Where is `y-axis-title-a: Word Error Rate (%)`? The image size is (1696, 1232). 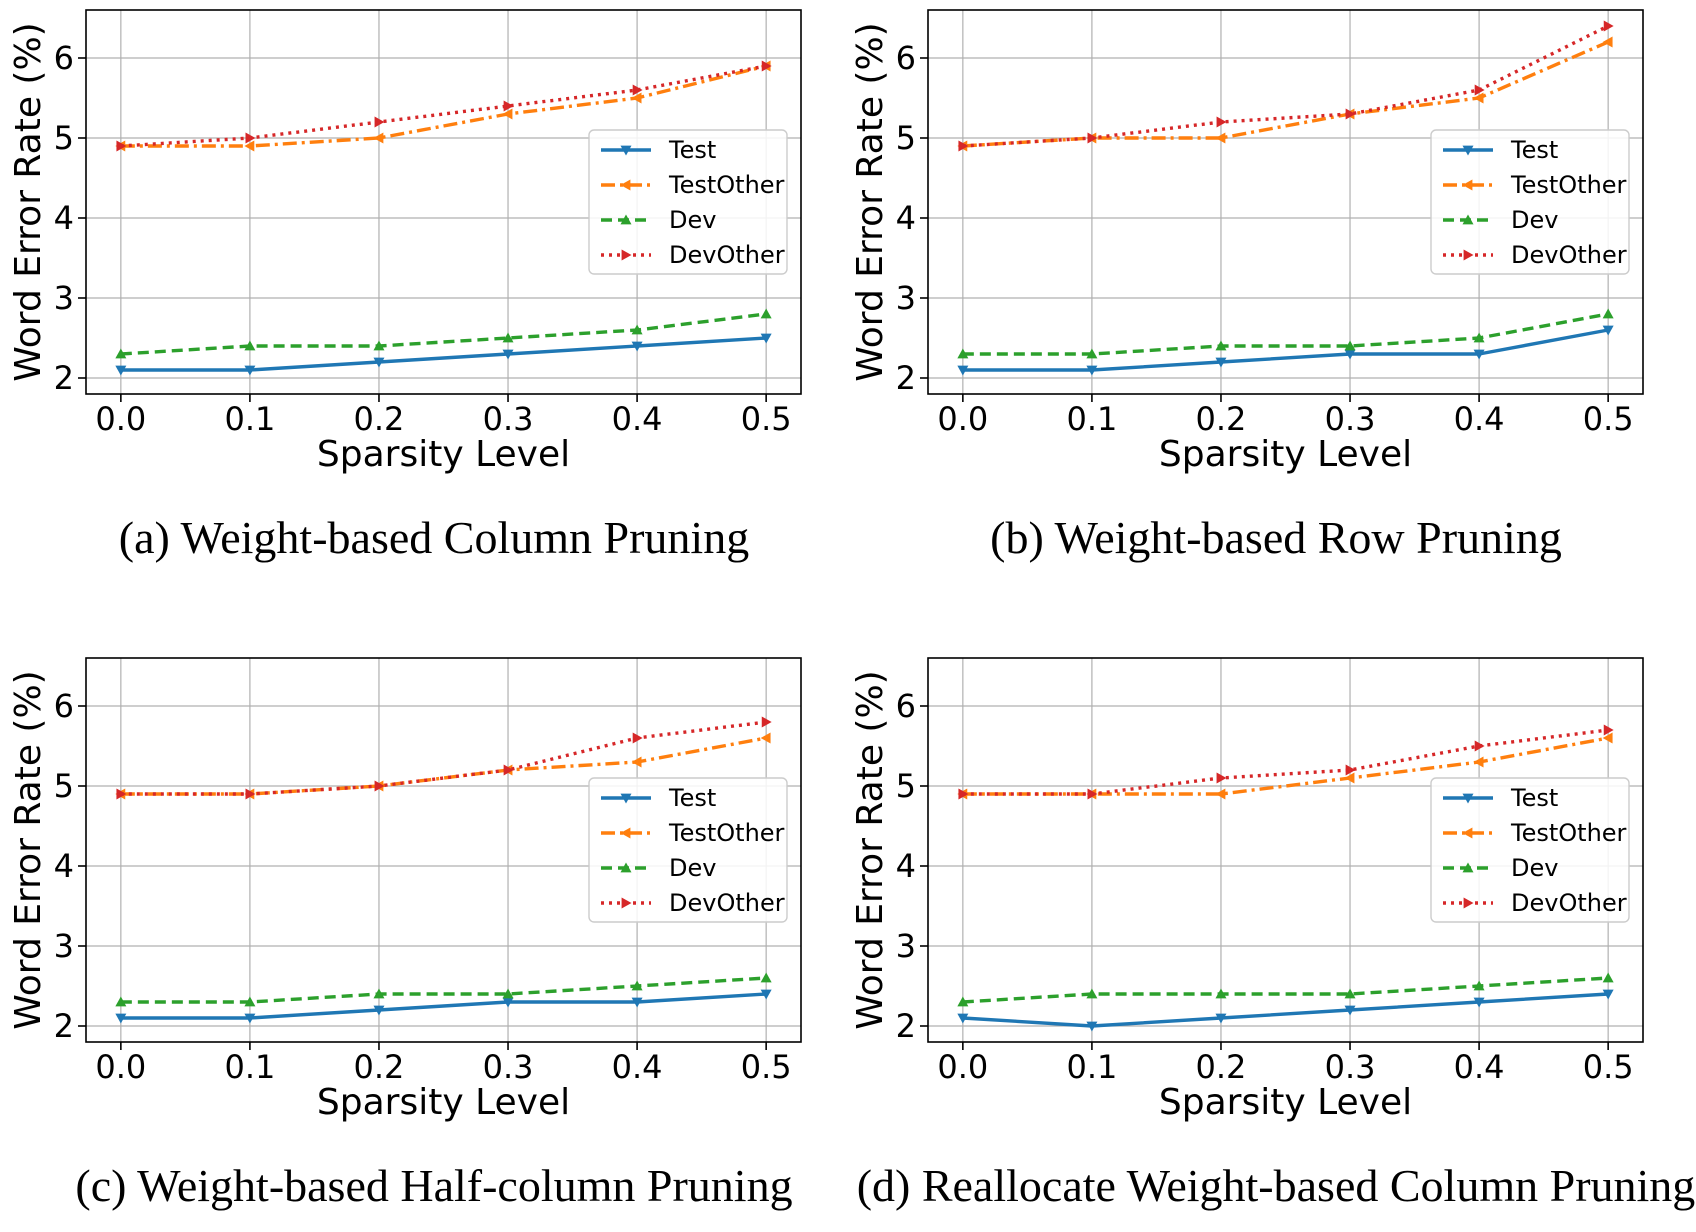
y-axis-title-a: Word Error Rate (%) is located at coordinates (28, 201).